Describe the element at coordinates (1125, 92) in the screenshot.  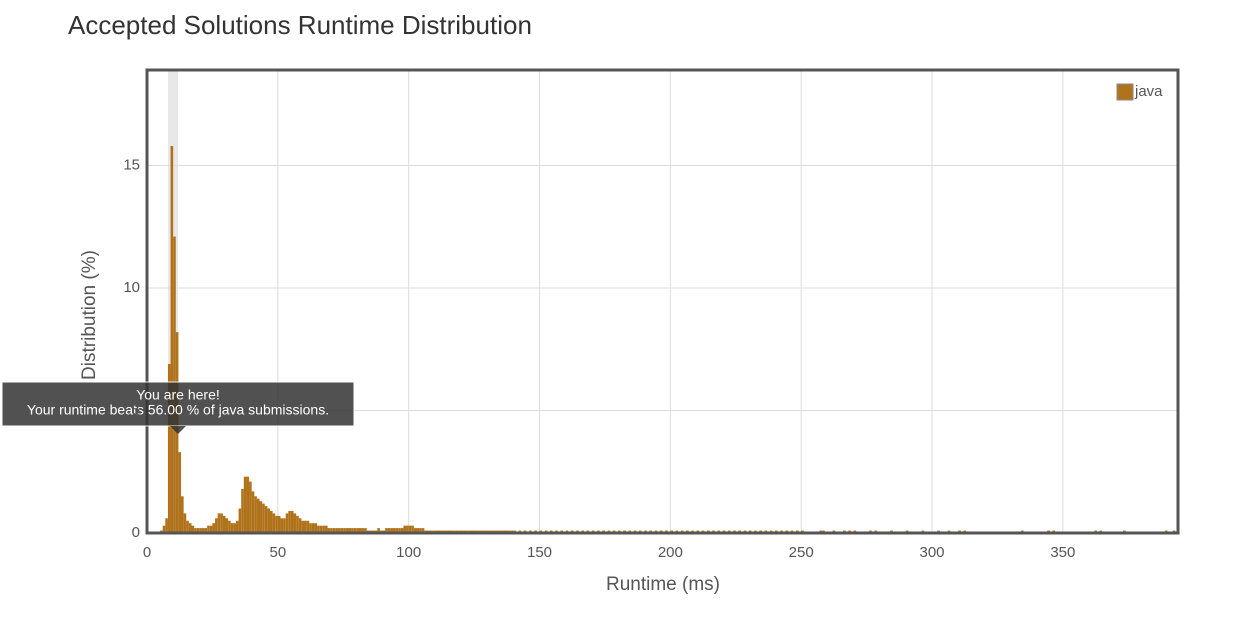
I see `legend-swatch` at that location.